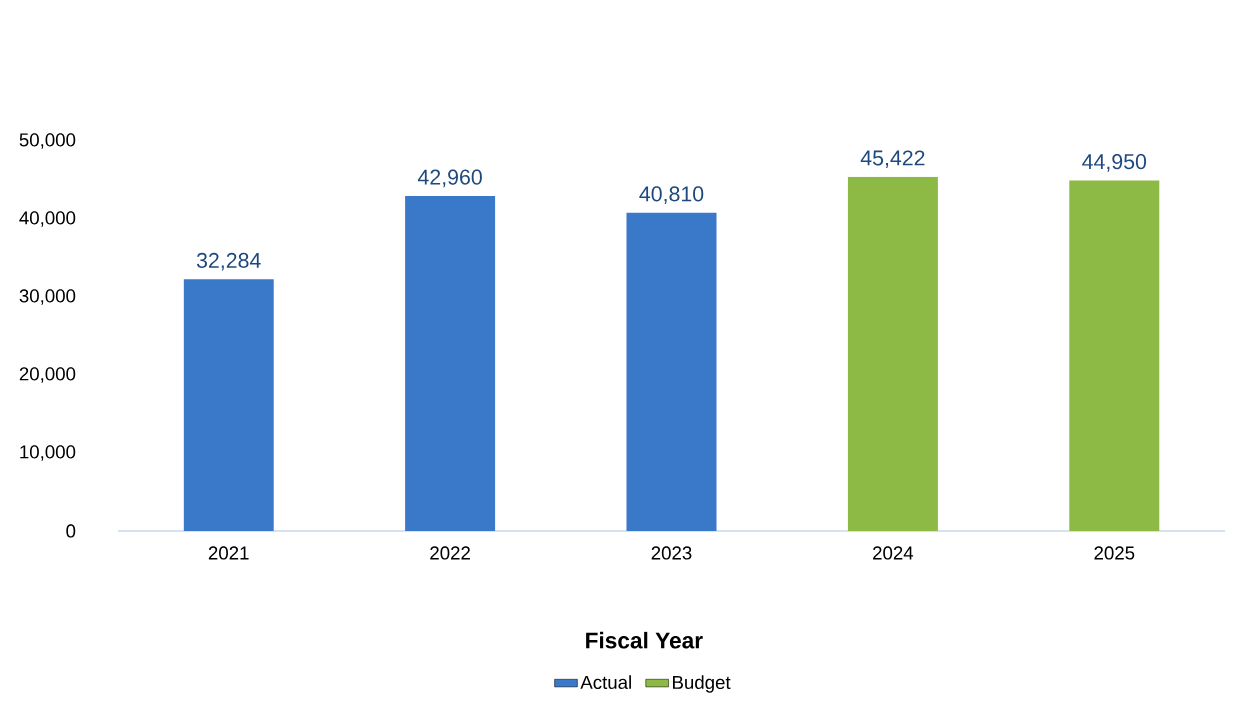 The width and height of the screenshot is (1253, 713). What do you see at coordinates (228, 261) in the screenshot?
I see `data-label: 32,284` at bounding box center [228, 261].